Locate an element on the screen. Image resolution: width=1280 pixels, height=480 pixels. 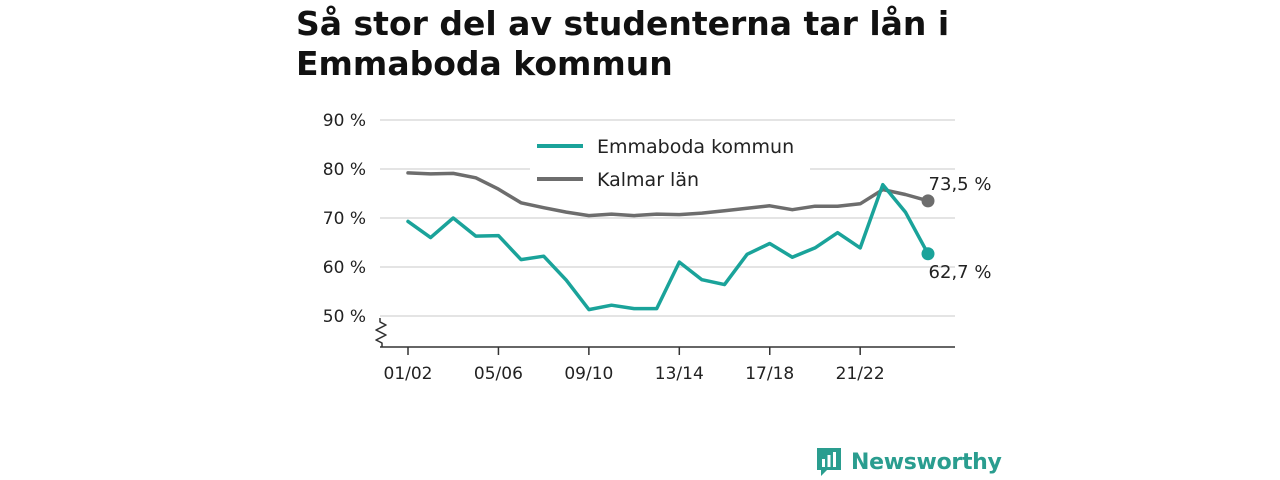
axis-break-zigzag is located at coordinates (381, 332).